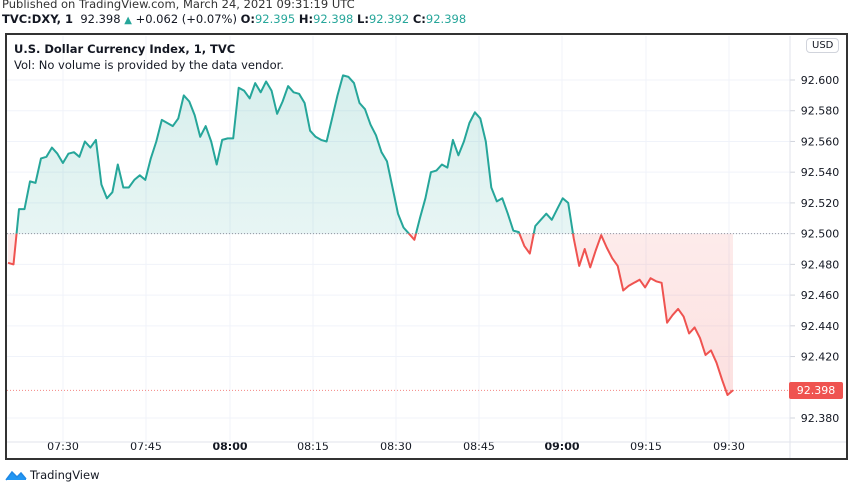 This screenshot has width=852, height=485. What do you see at coordinates (247, 19) in the screenshot?
I see `open-label: O:` at bounding box center [247, 19].